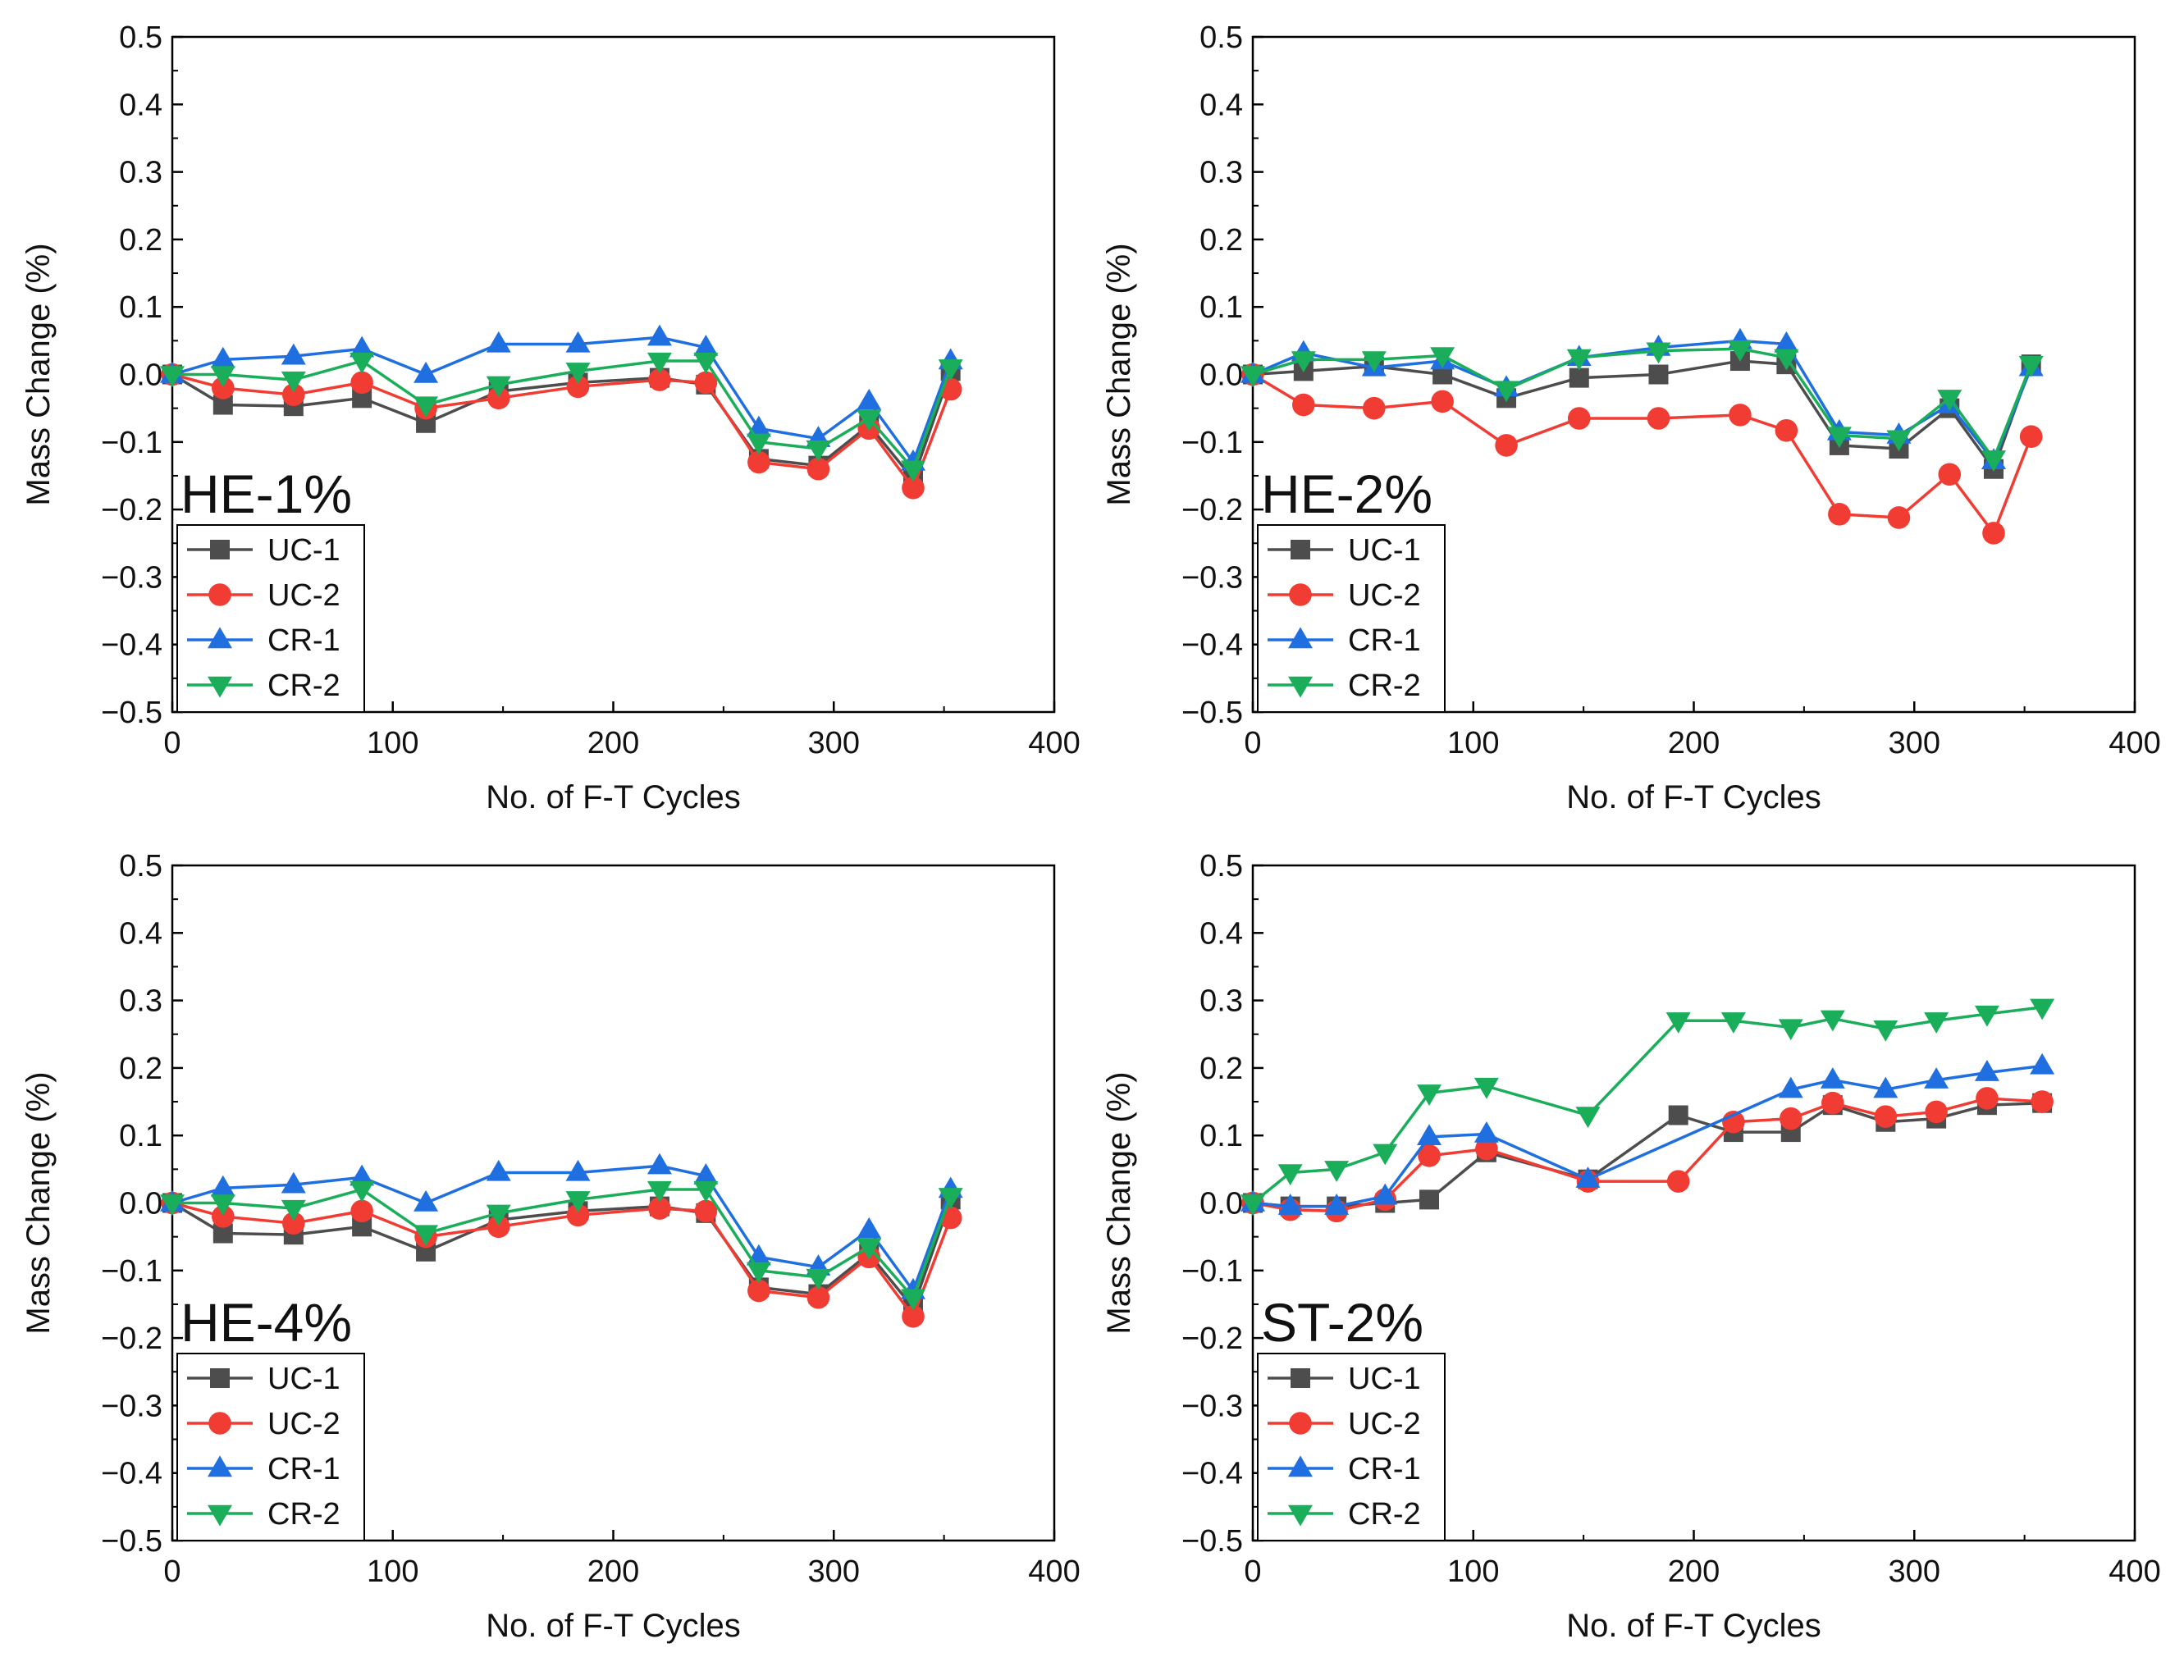 This screenshot has height=1680, width=2184. What do you see at coordinates (131, 1406) in the screenshot?
I see `y-tick-label: −0.3` at bounding box center [131, 1406].